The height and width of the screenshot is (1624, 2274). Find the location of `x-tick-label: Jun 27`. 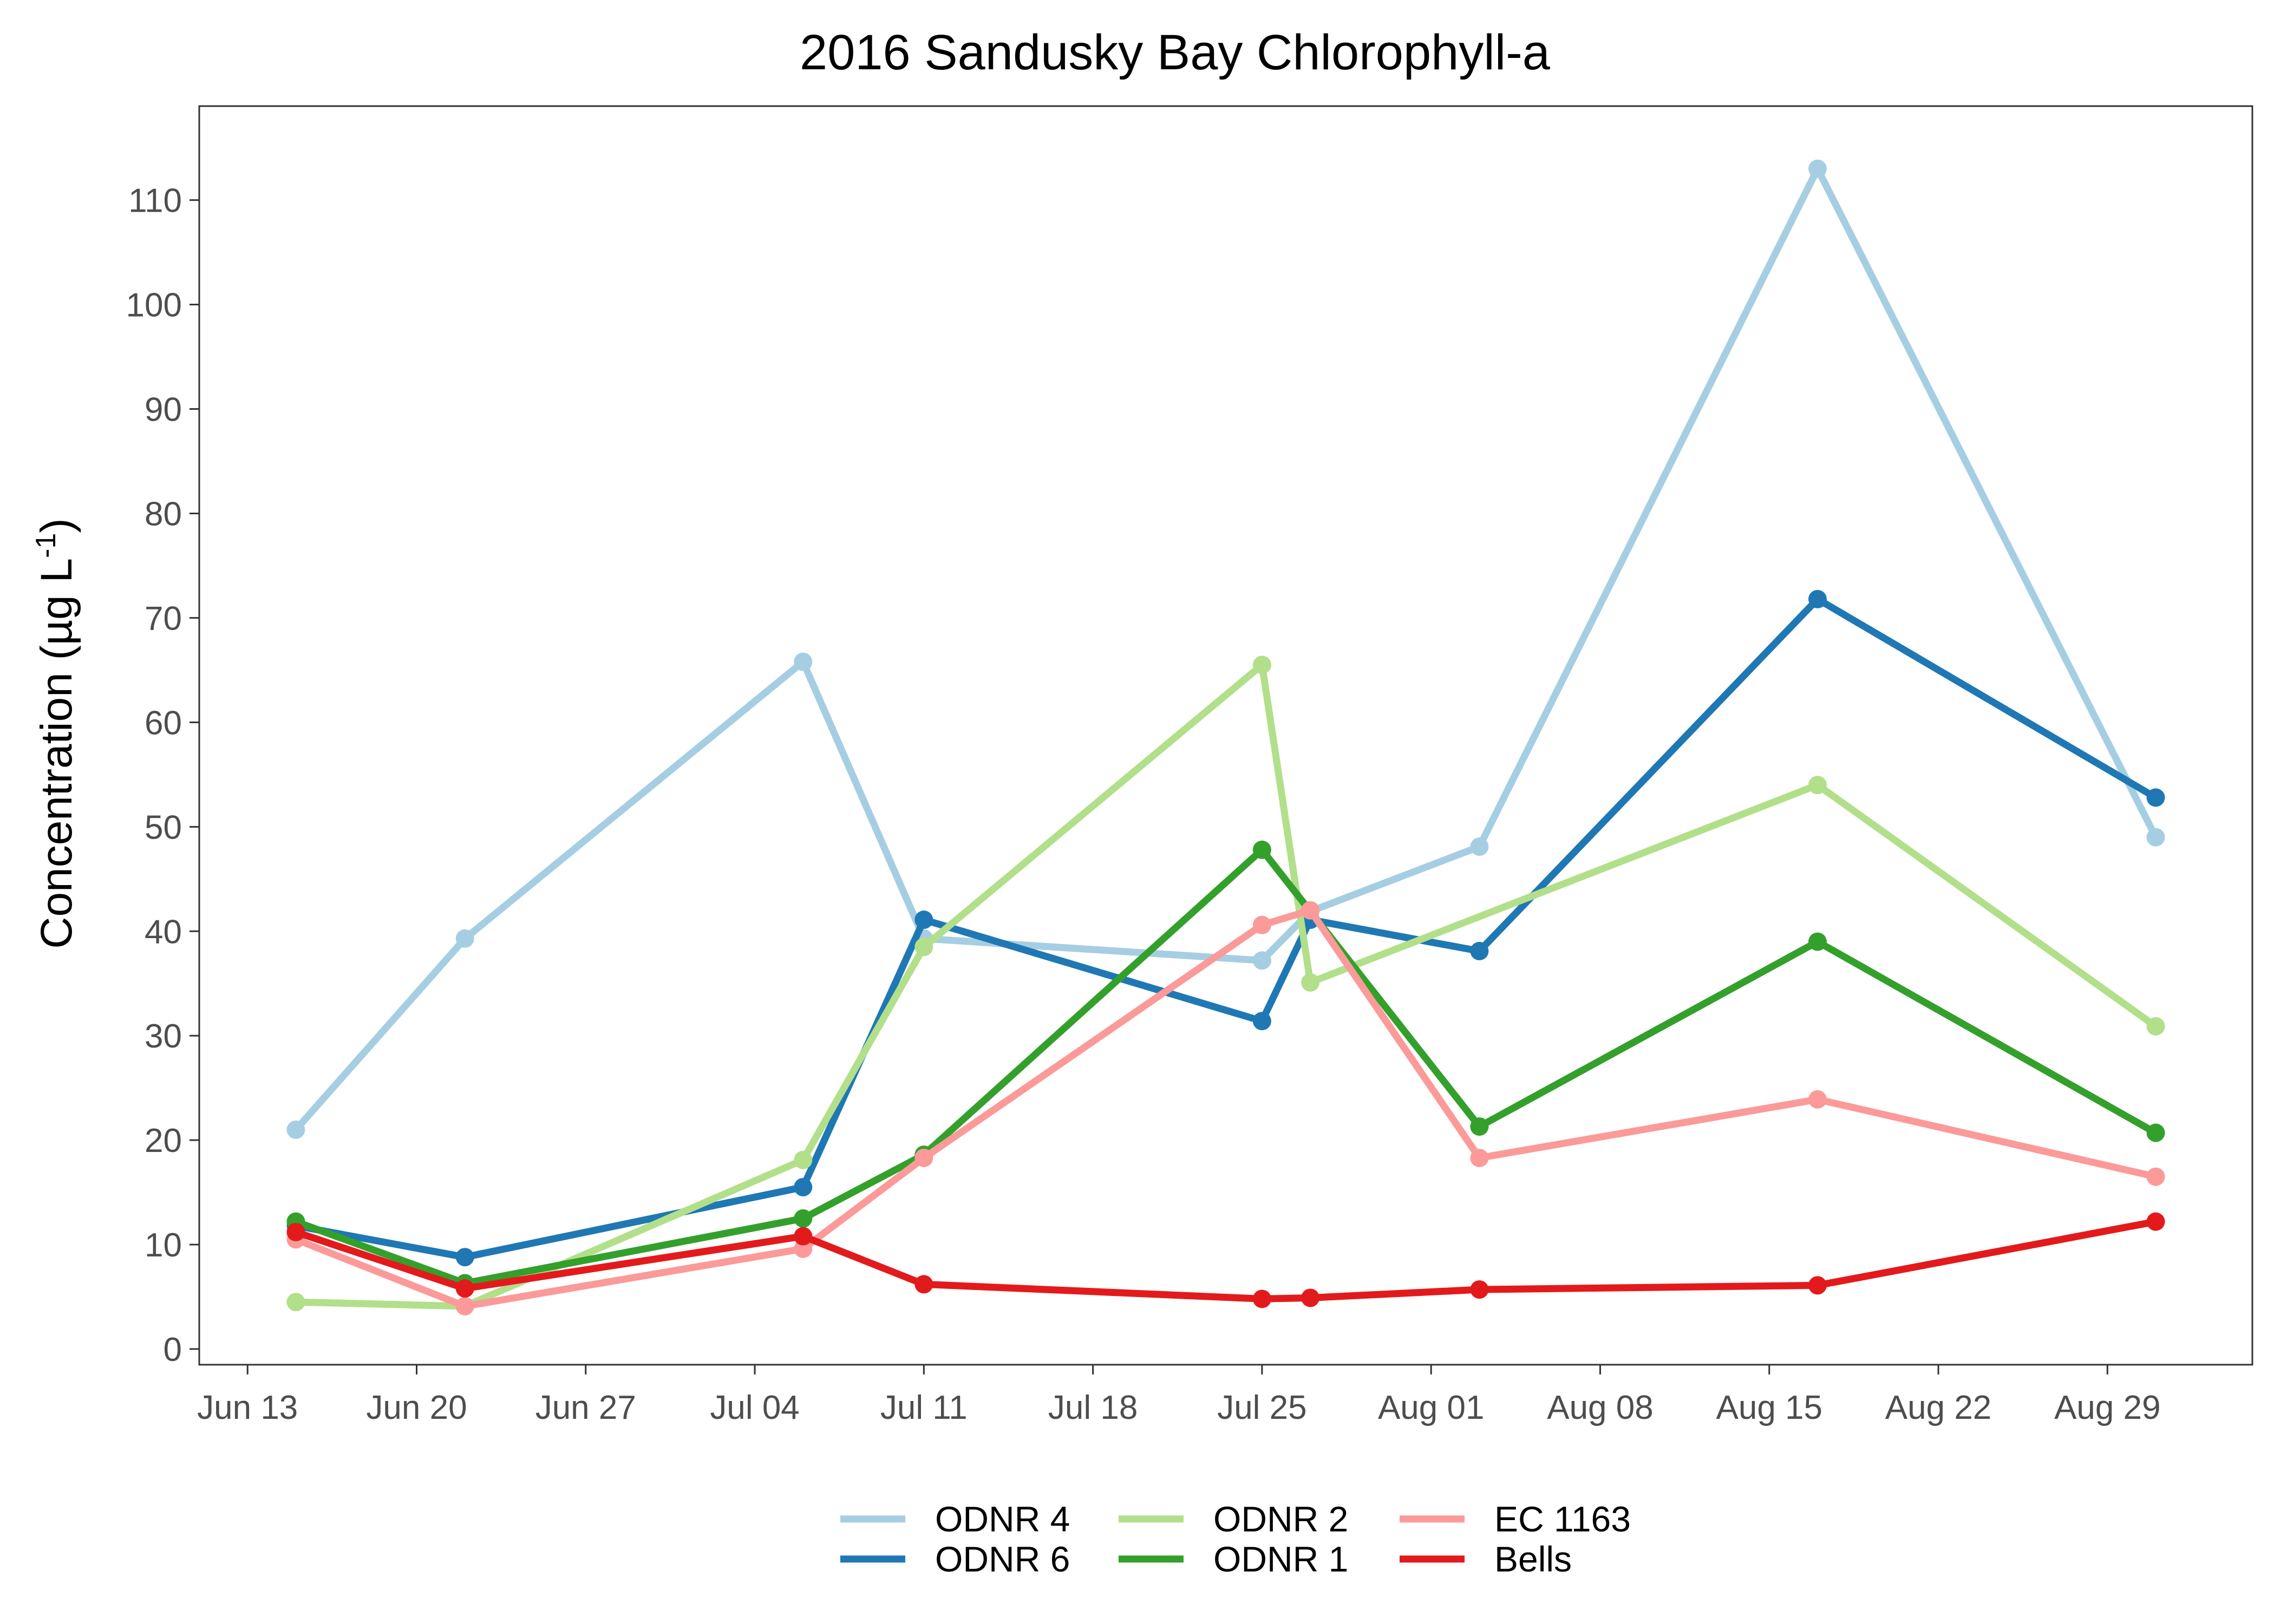

x-tick-label: Jun 27 is located at coordinates (586, 1407).